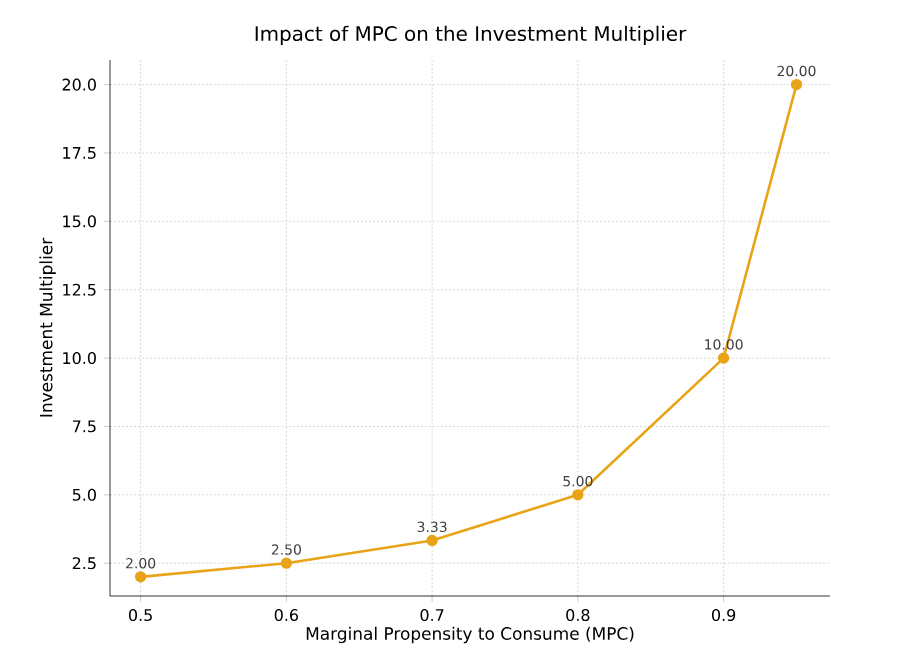 Image resolution: width=904 pixels, height=662 pixels. I want to click on x-axis-title: Marginal Propensity to Consume (MPC), so click(470, 635).